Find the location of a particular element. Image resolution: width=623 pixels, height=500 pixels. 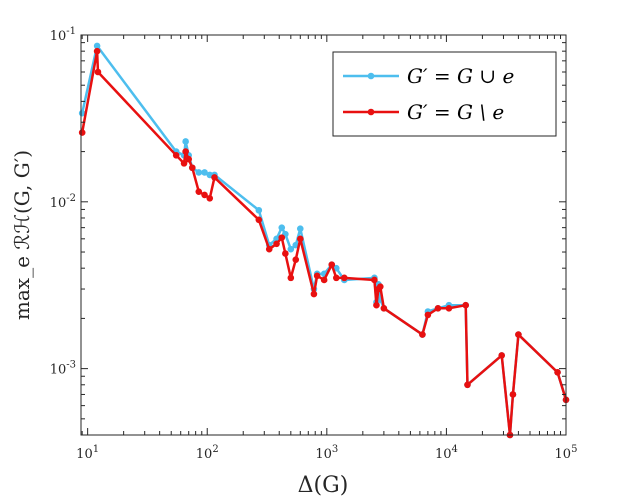

legend-label-2: G′ = G \ e is located at coordinates (455, 112).